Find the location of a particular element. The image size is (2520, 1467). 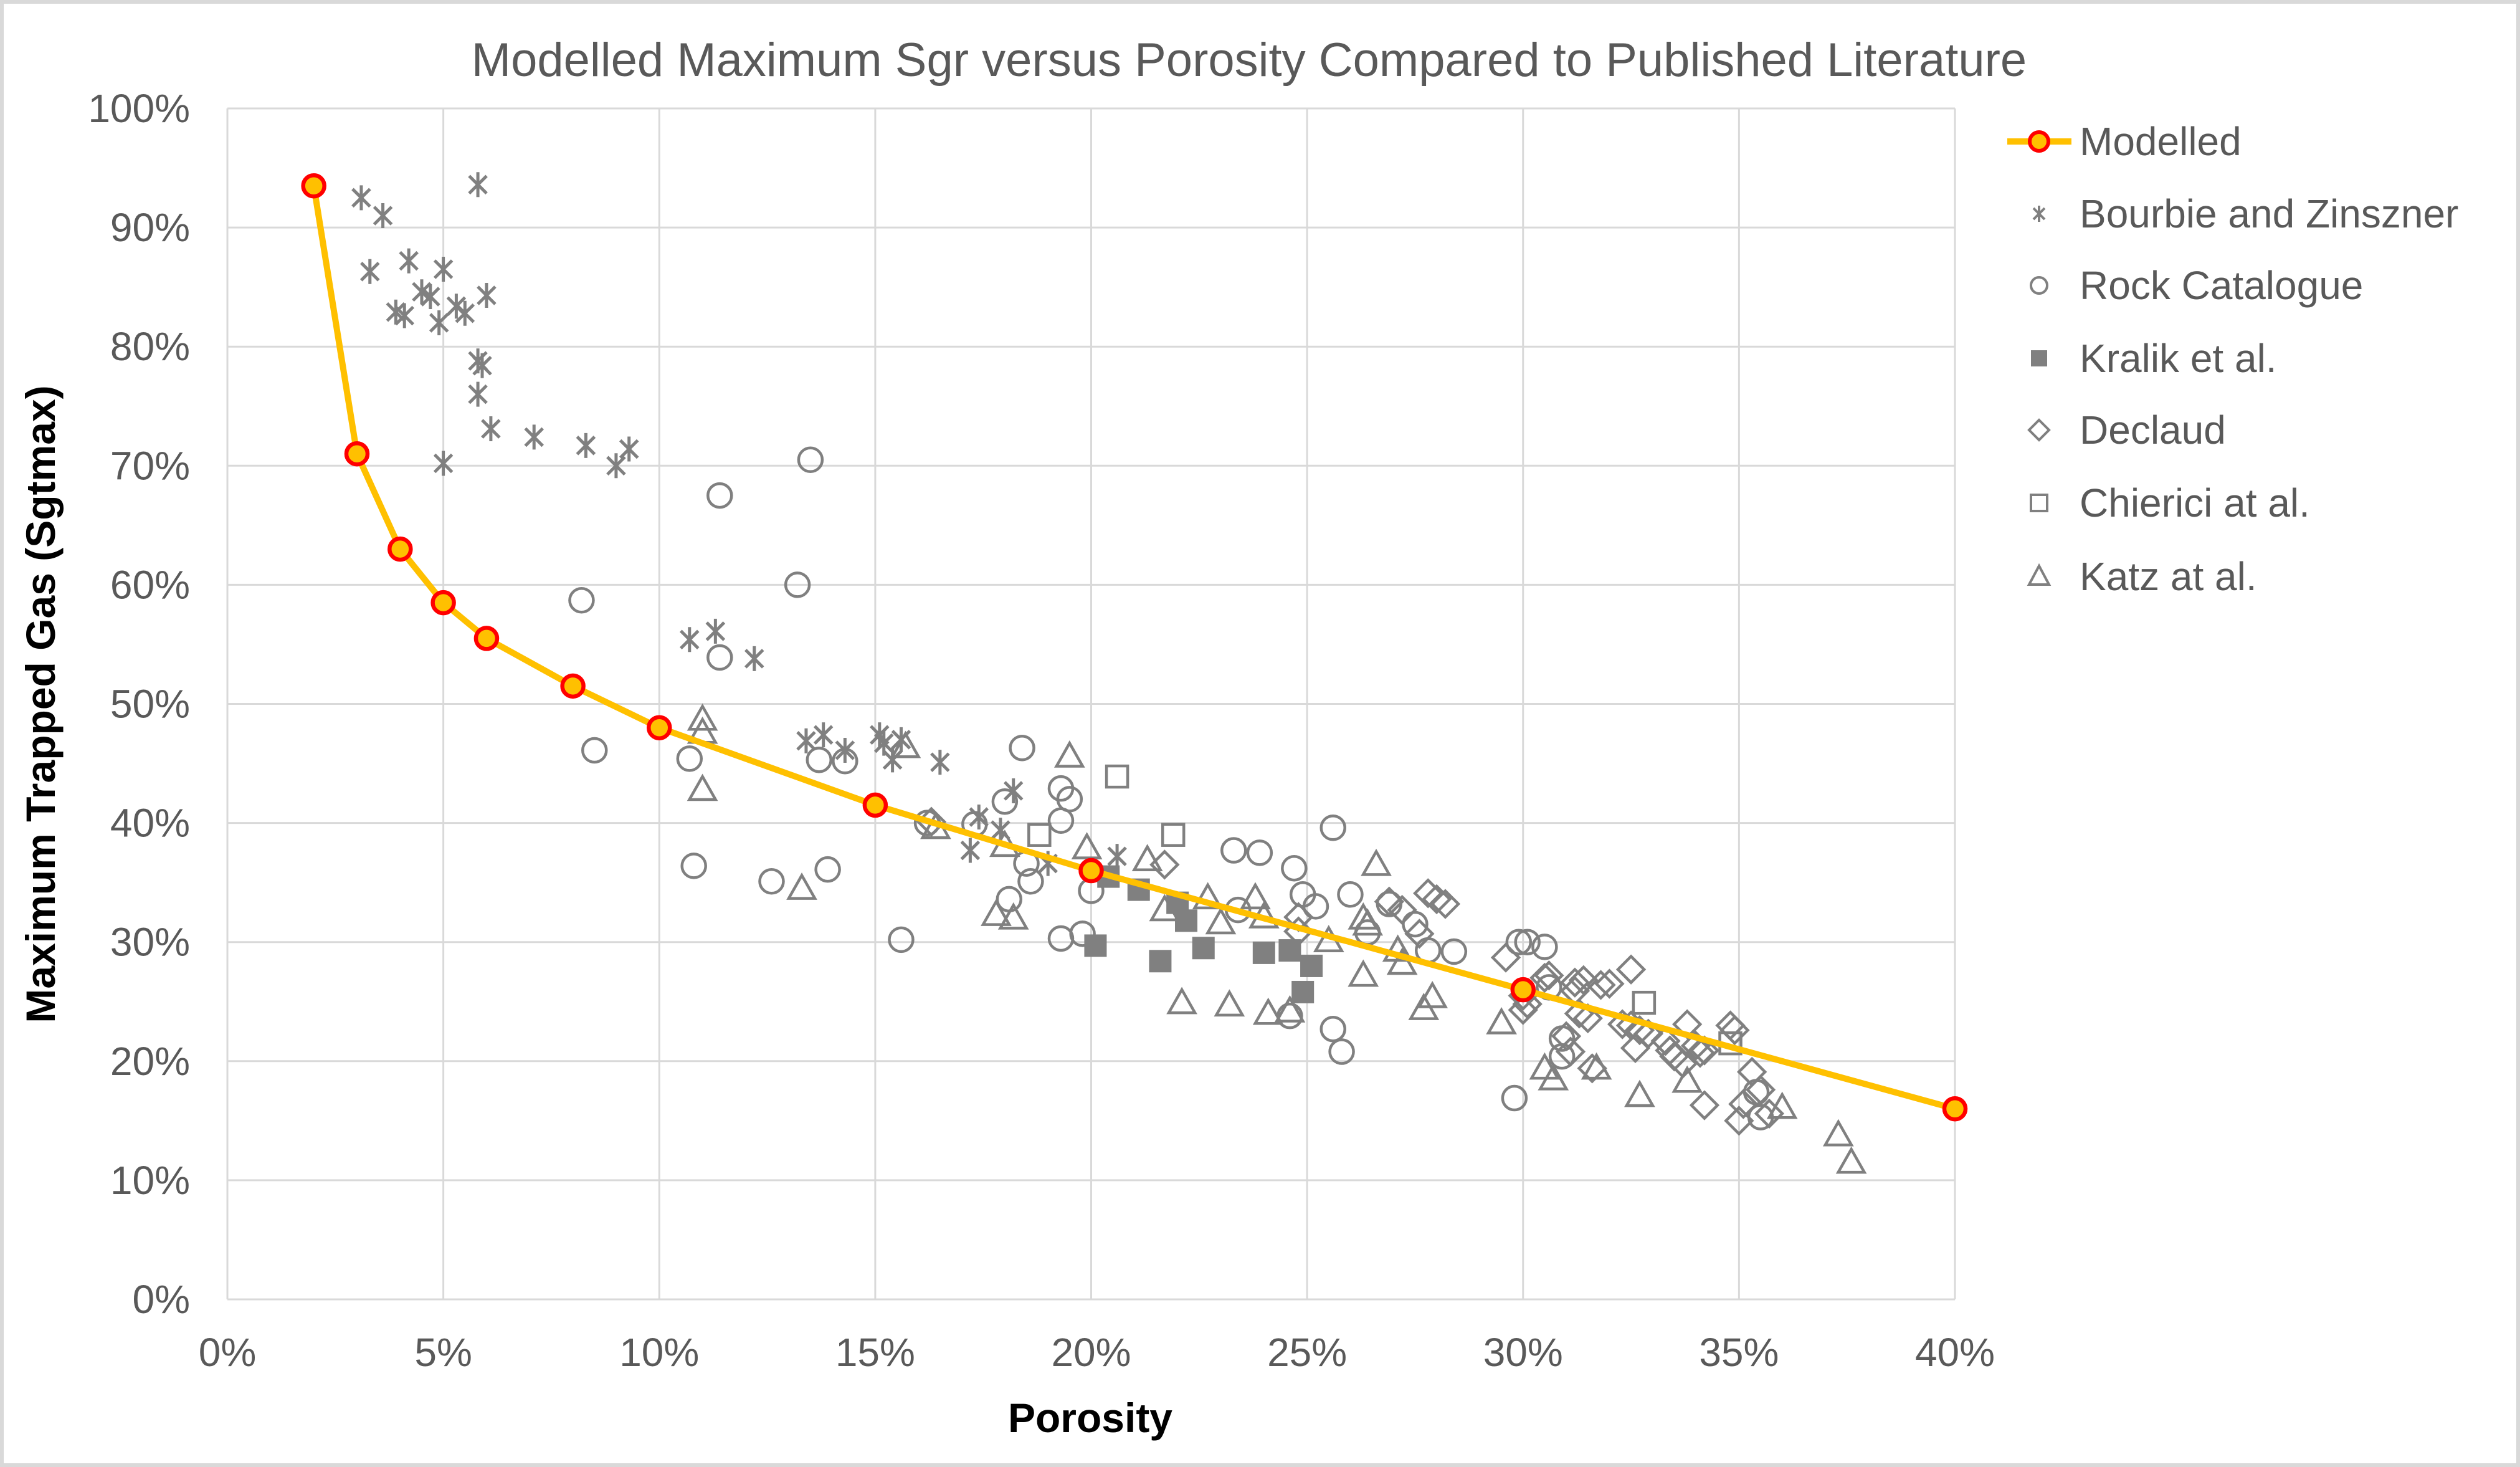

y-tick-label: 0% is located at coordinates (162, 1299).